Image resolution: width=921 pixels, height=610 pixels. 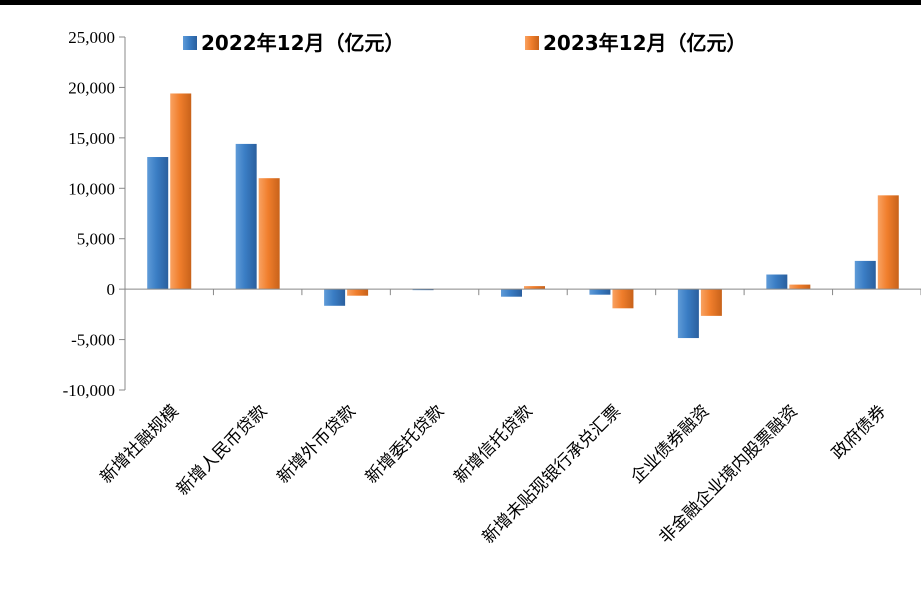 What do you see at coordinates (859, 432) in the screenshot?
I see `x-category-label: 政府债券` at bounding box center [859, 432].